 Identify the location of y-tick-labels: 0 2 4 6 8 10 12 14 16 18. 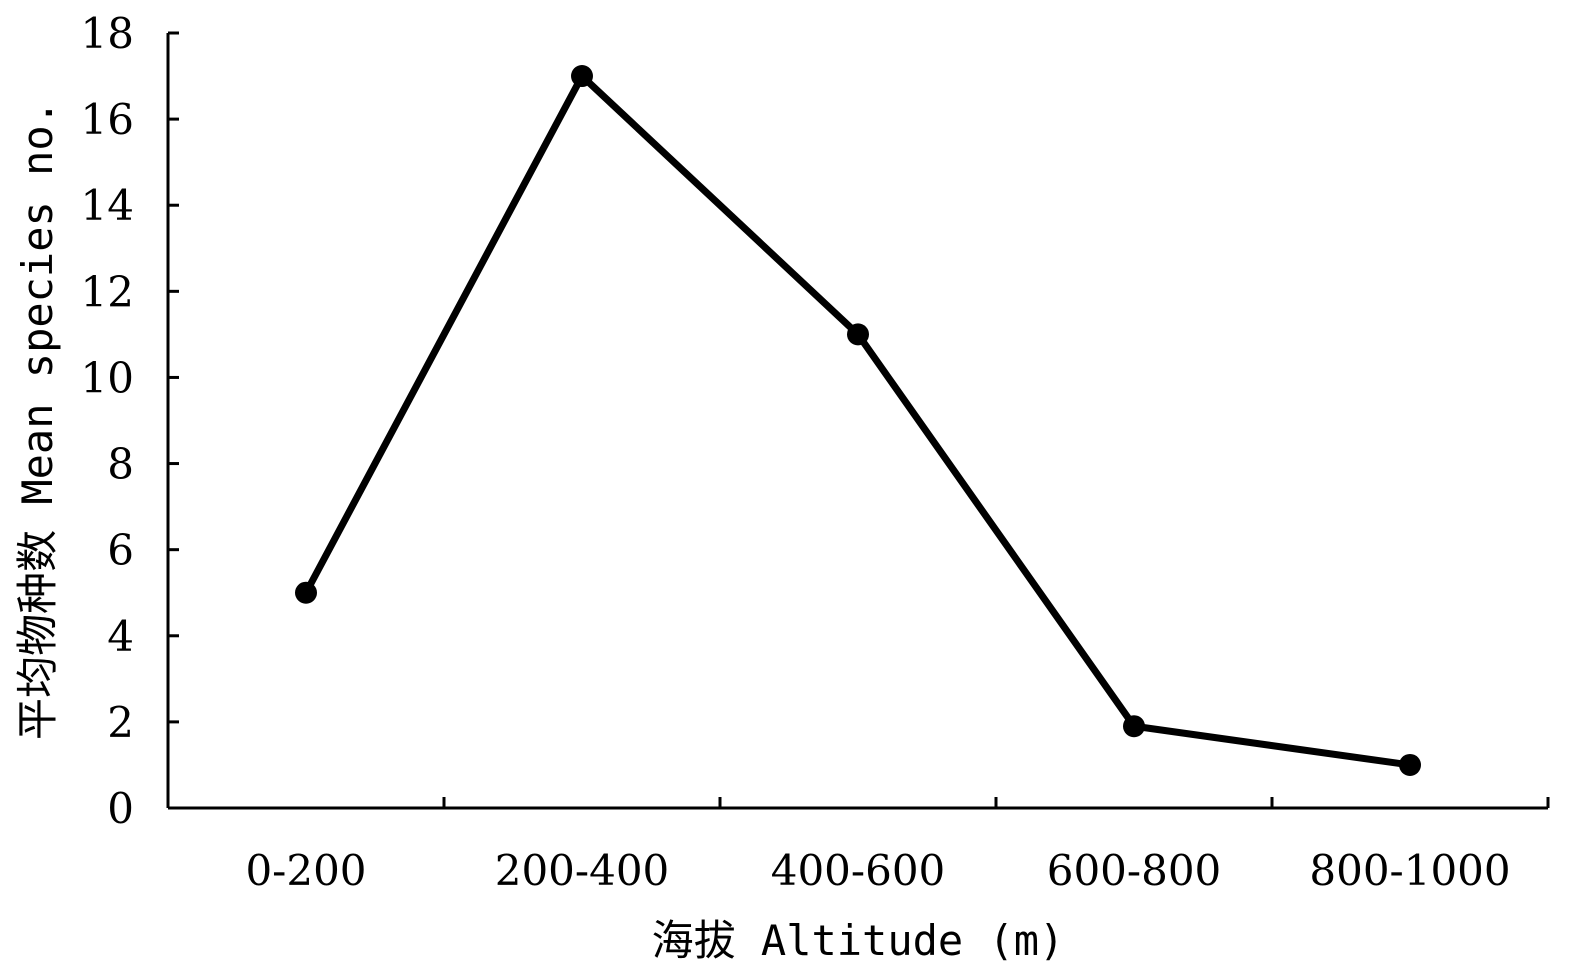
(107, 421).